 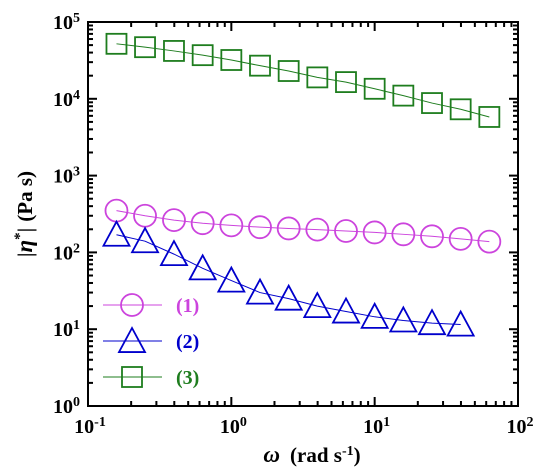 I want to click on x-axis-label: ω (rad s-1), so click(x=311, y=454).